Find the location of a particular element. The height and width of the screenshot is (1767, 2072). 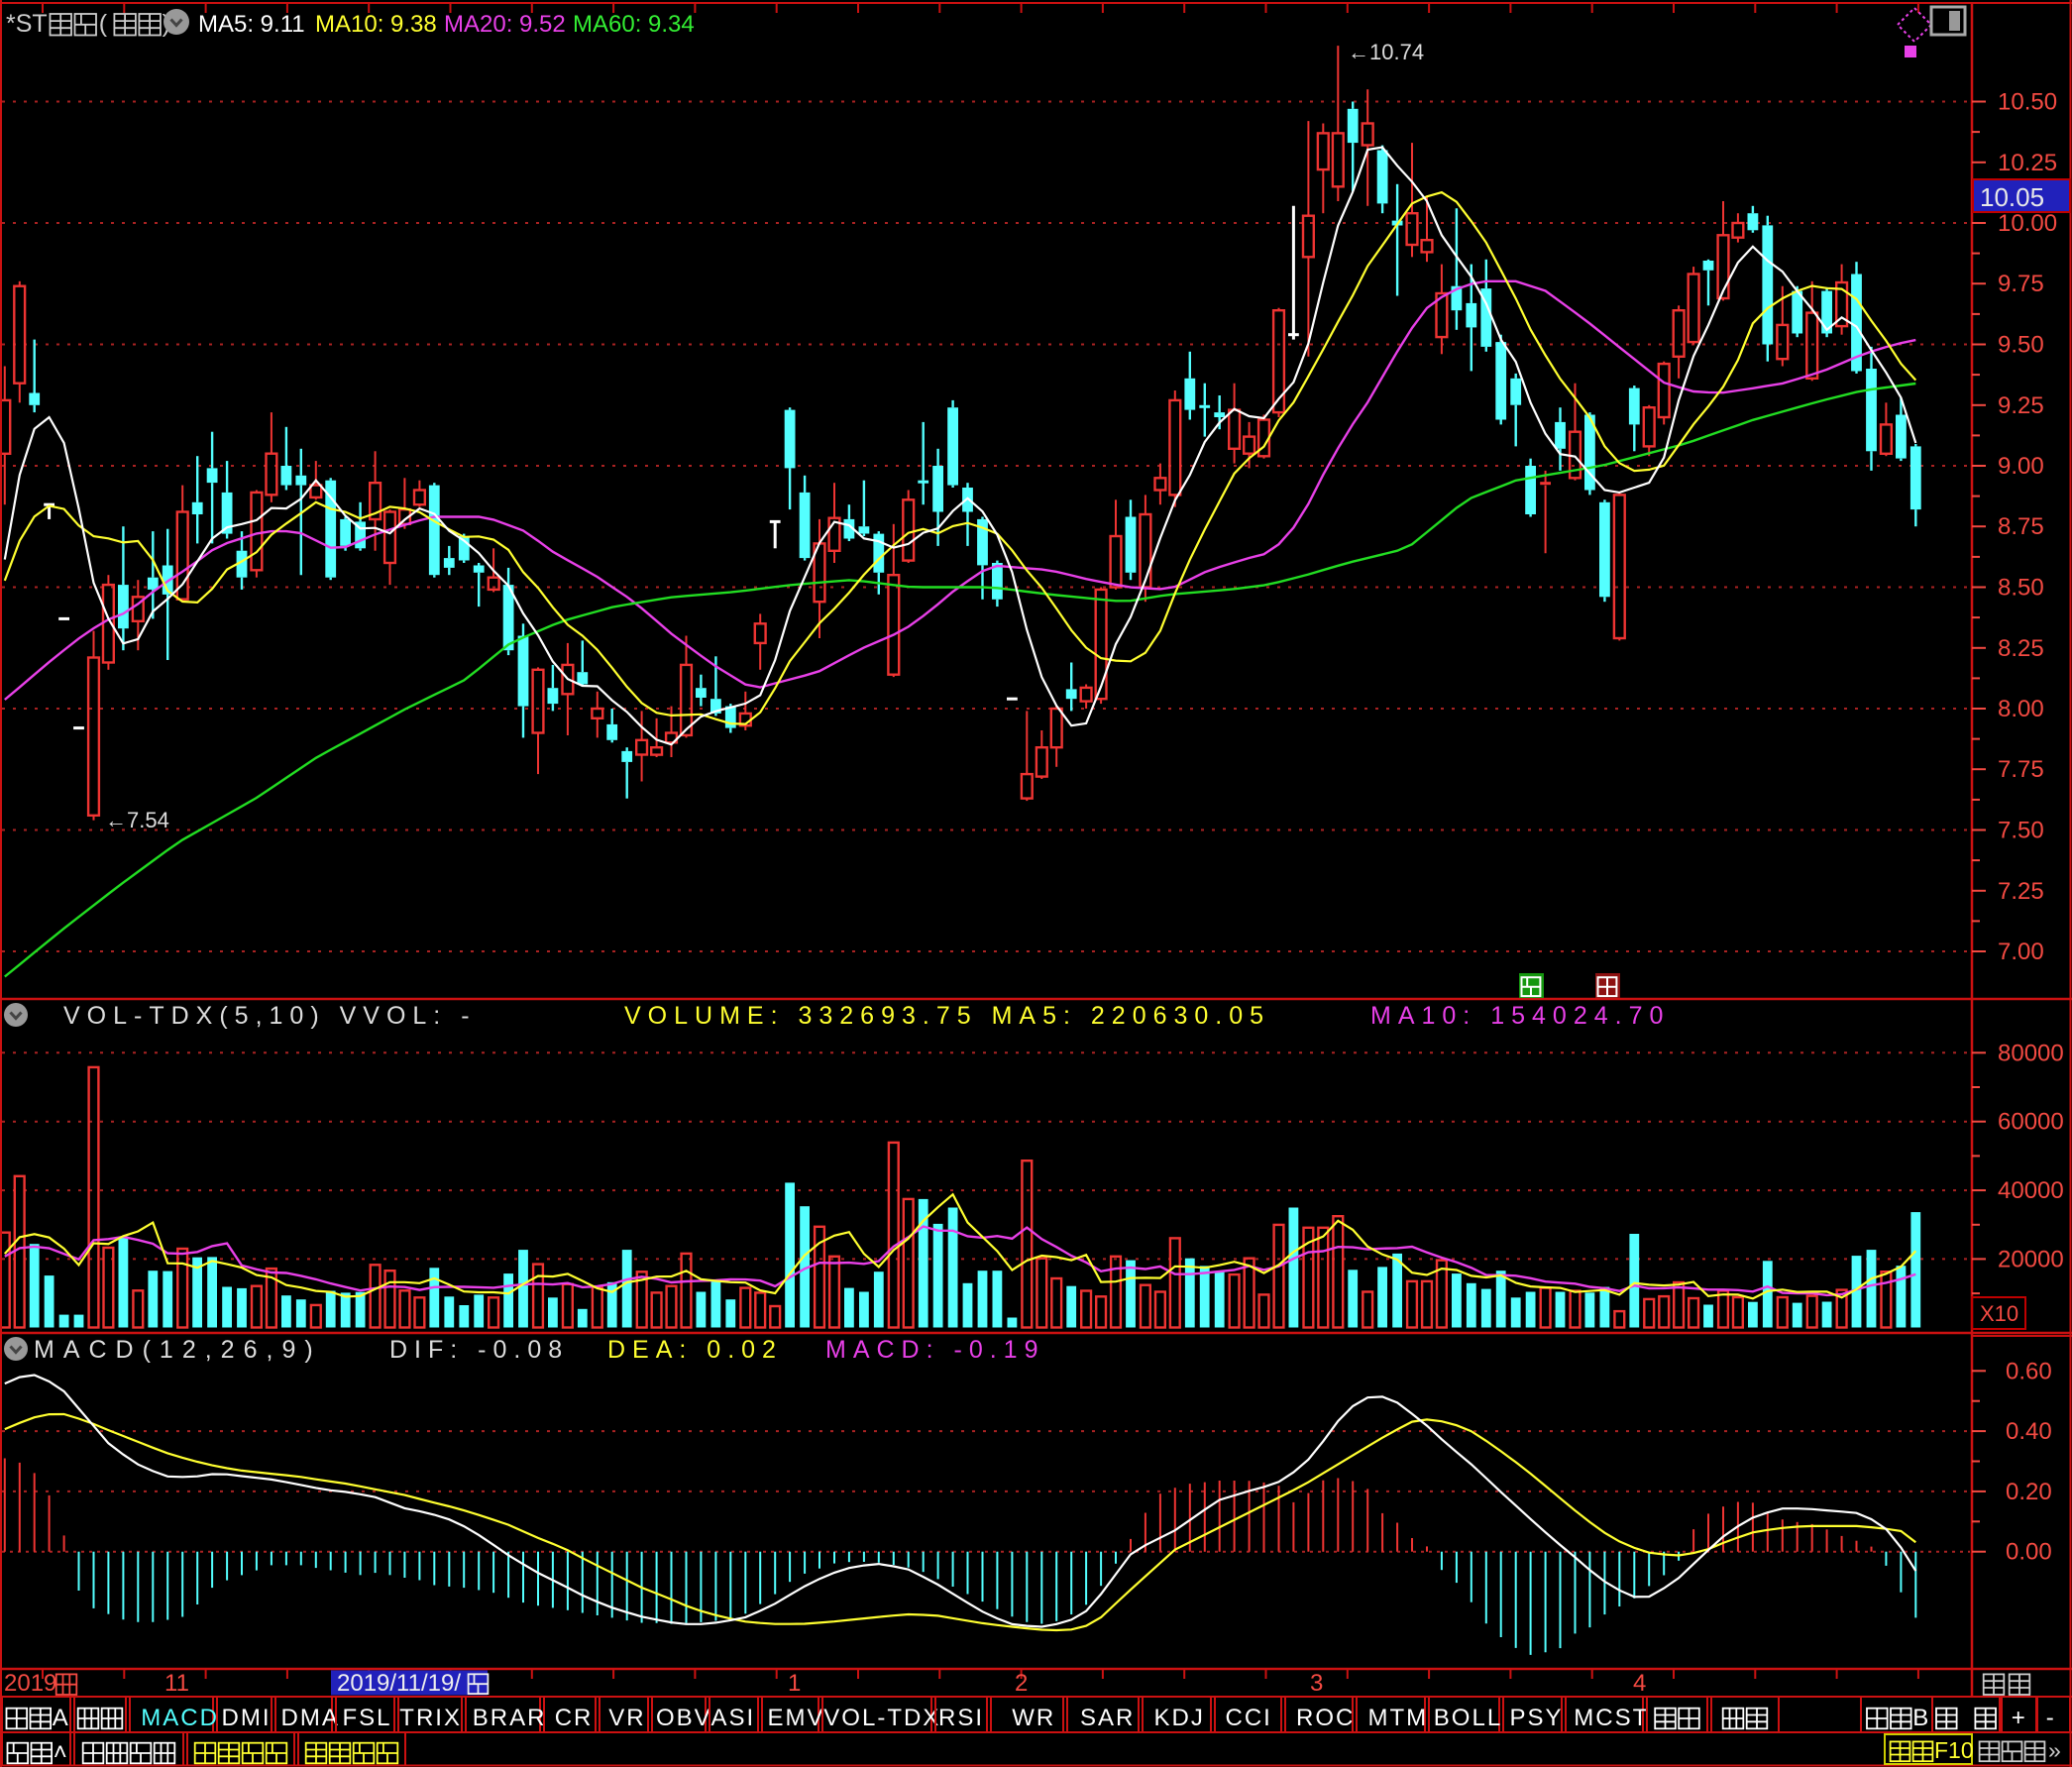

svg-text: MA20: 9.52 is located at coordinates (505, 25).